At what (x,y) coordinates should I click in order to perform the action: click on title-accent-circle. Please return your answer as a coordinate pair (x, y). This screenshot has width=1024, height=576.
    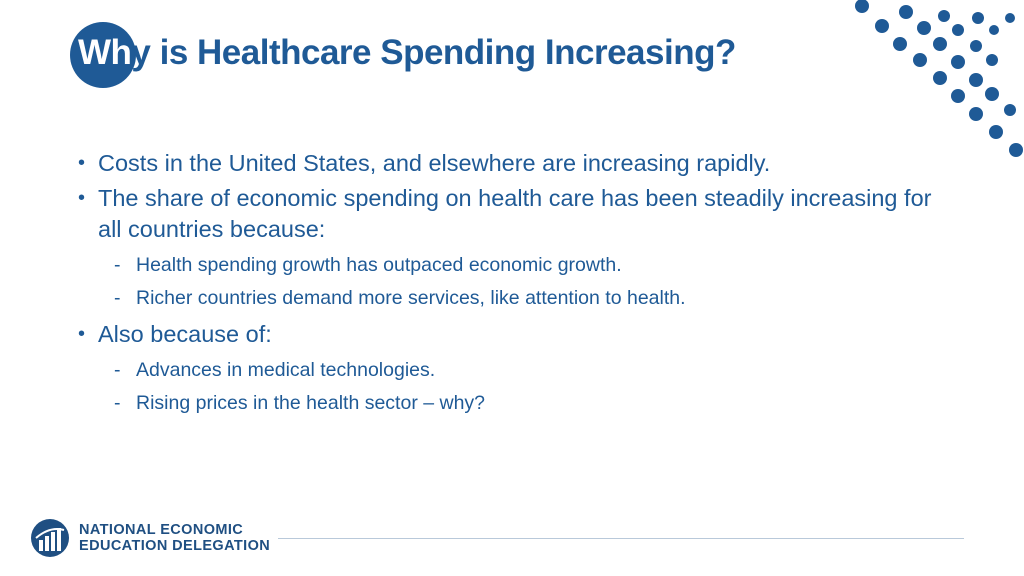
    Looking at the image, I should click on (103, 55).